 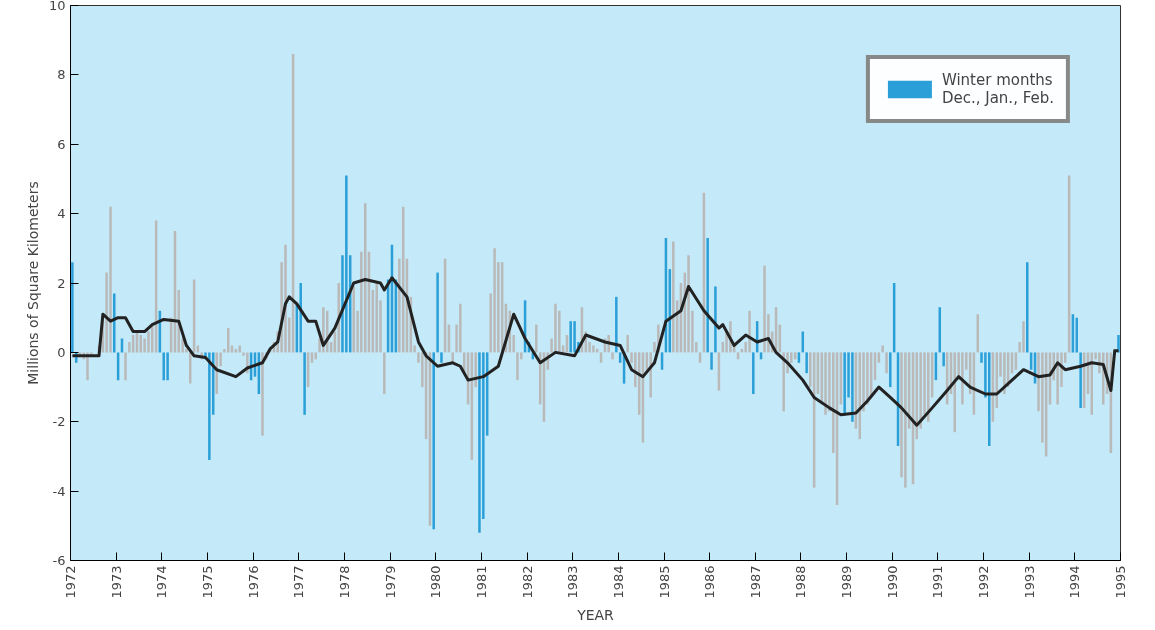 I want to click on x-tick-label: 1989, so click(x=847, y=582).